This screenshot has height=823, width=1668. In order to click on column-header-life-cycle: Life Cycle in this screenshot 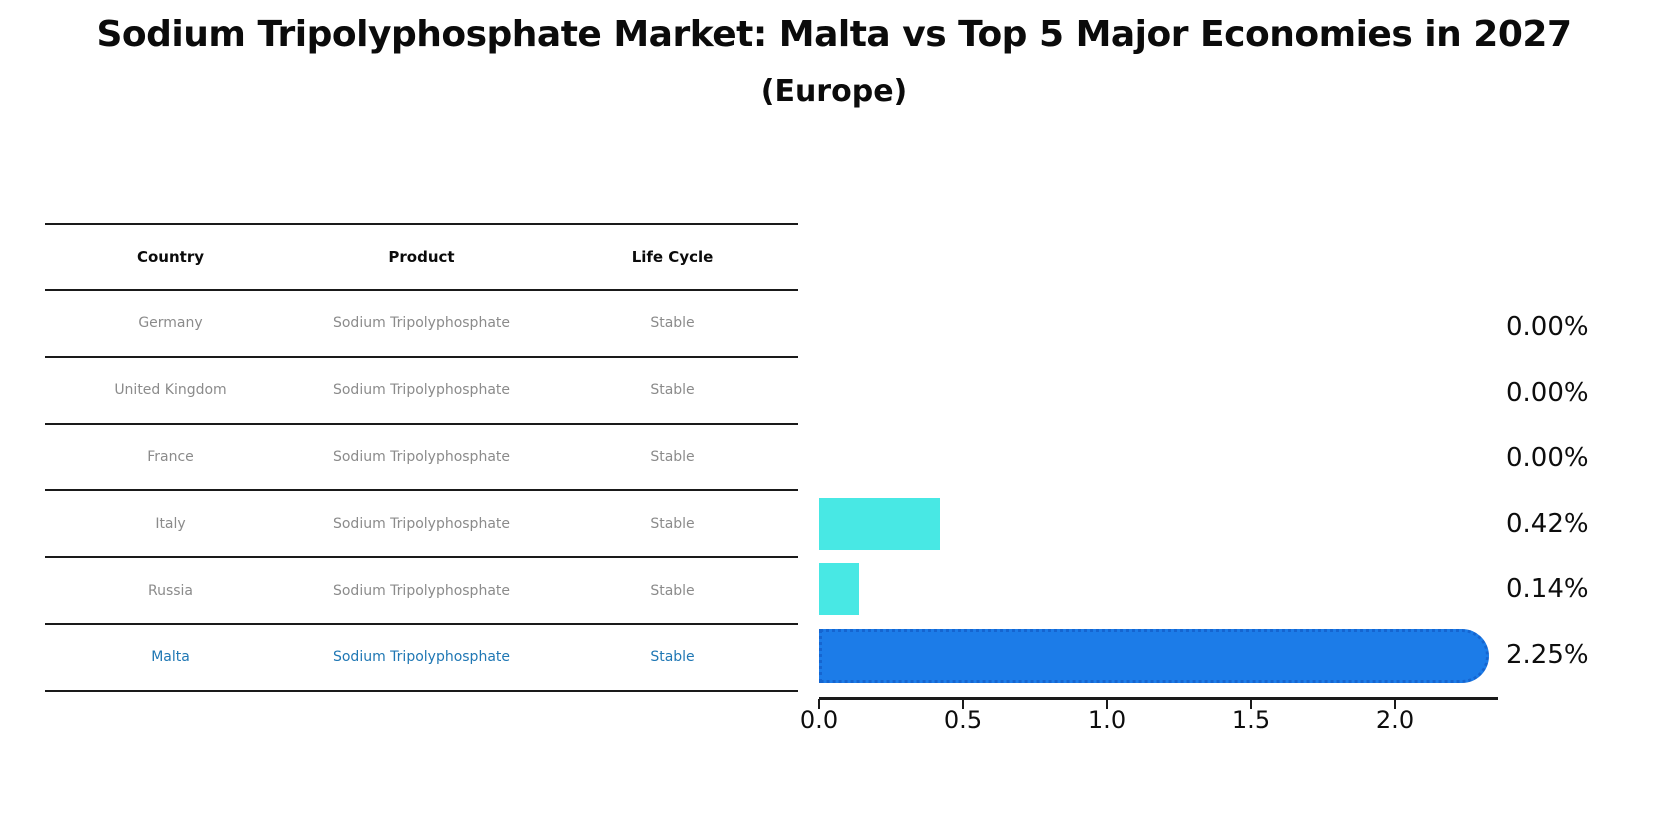, I will do `click(672, 257)`.